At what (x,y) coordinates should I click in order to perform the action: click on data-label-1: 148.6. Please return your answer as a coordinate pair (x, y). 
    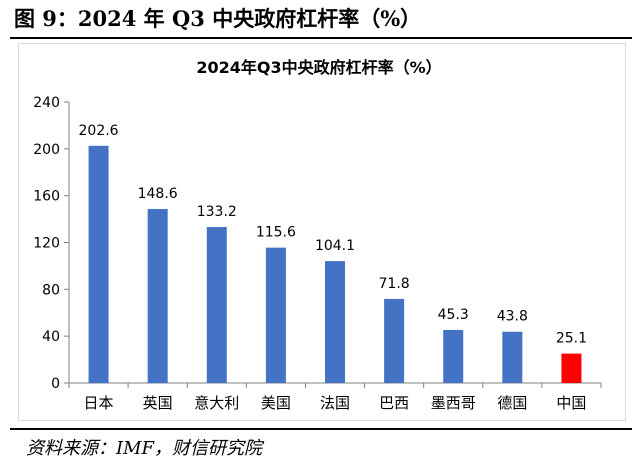
    Looking at the image, I should click on (158, 194).